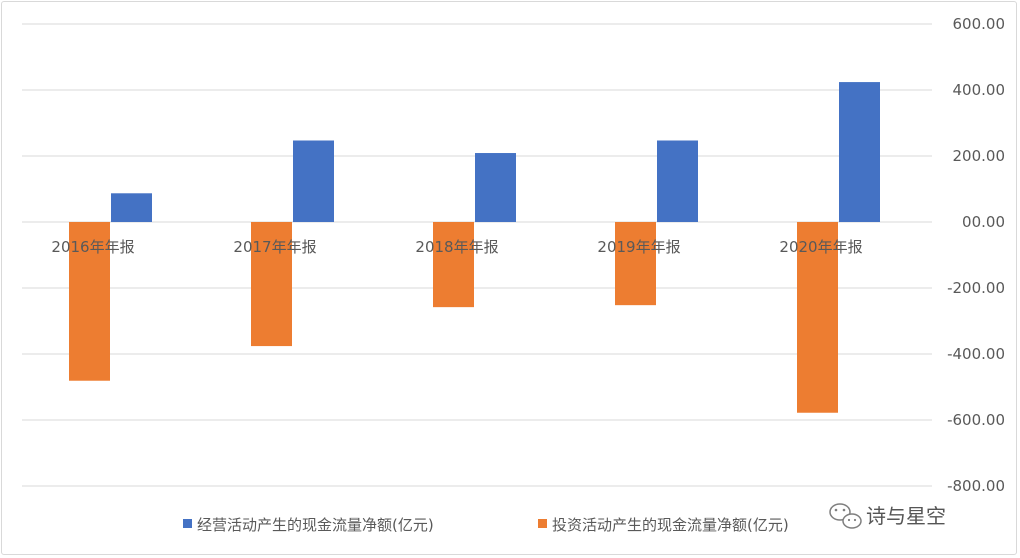 This screenshot has width=1020, height=558. I want to click on y-tick-label: 400.00, so click(979, 90).